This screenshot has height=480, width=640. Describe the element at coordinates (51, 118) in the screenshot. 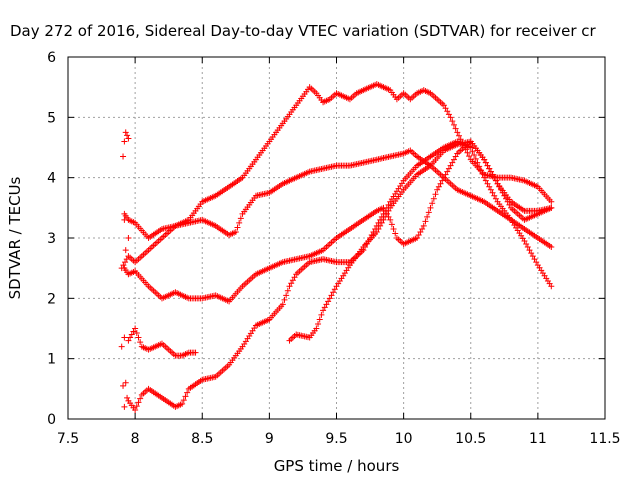

I see `y-tick-label: 5` at that location.